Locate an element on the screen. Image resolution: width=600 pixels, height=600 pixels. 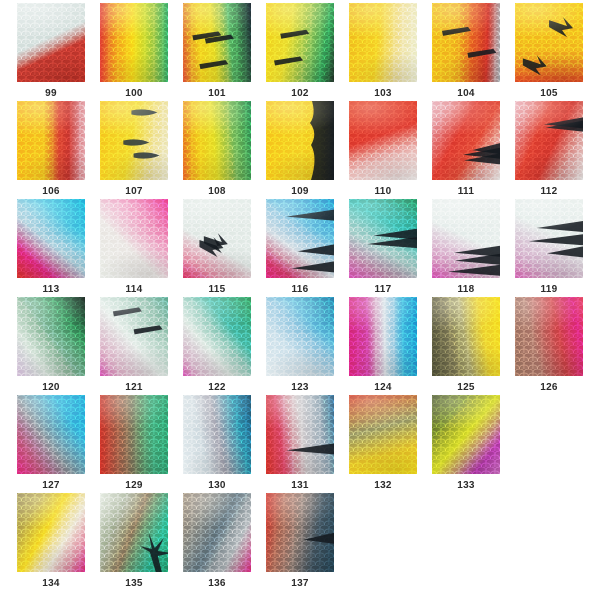
swatch-cell: 103 is located at coordinates (383, 51).